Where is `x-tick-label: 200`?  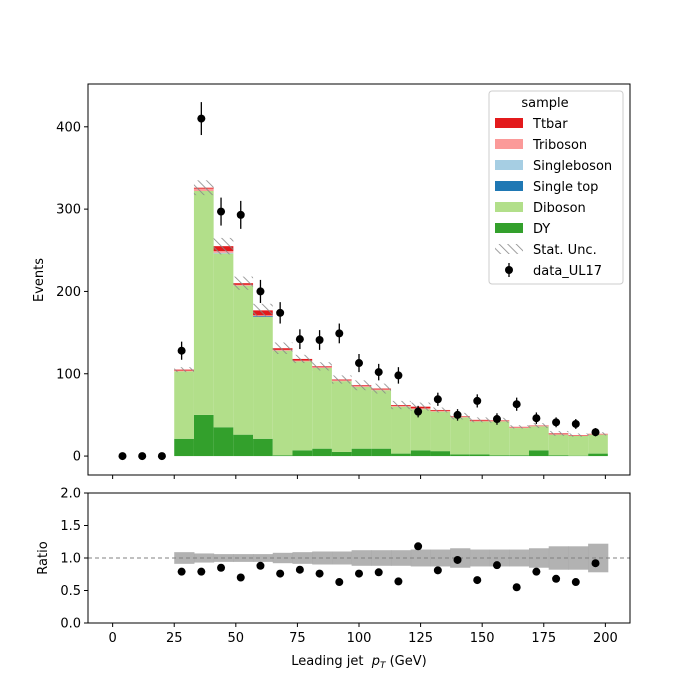
x-tick-label: 200 is located at coordinates (605, 638).